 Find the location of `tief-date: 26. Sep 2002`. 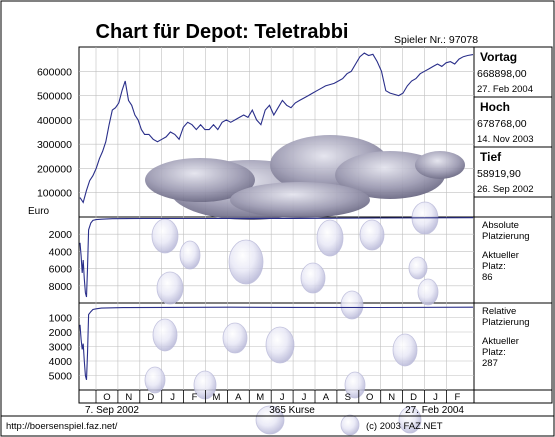

tief-date: 26. Sep 2002 is located at coordinates (505, 189).